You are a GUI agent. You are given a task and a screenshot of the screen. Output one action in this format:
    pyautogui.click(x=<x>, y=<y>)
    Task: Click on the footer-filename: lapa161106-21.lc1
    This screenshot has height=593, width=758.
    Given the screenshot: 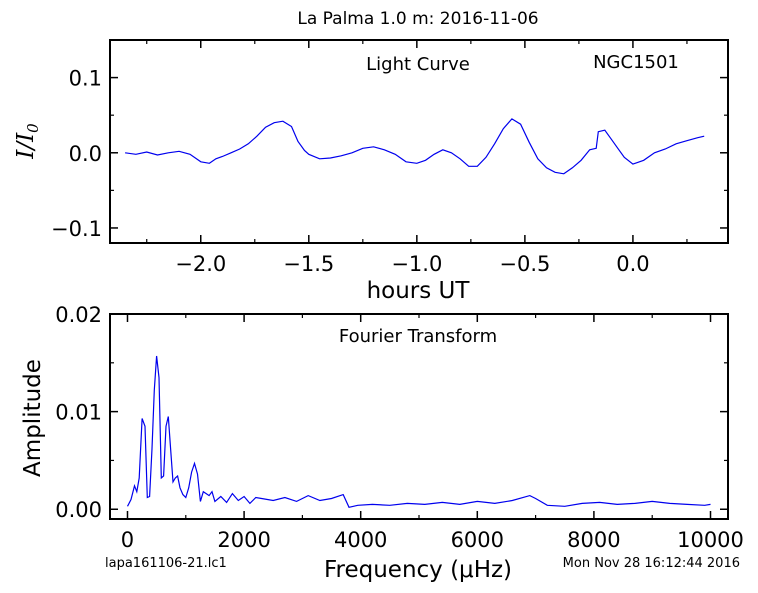 What is the action you would take?
    pyautogui.click(x=166, y=563)
    